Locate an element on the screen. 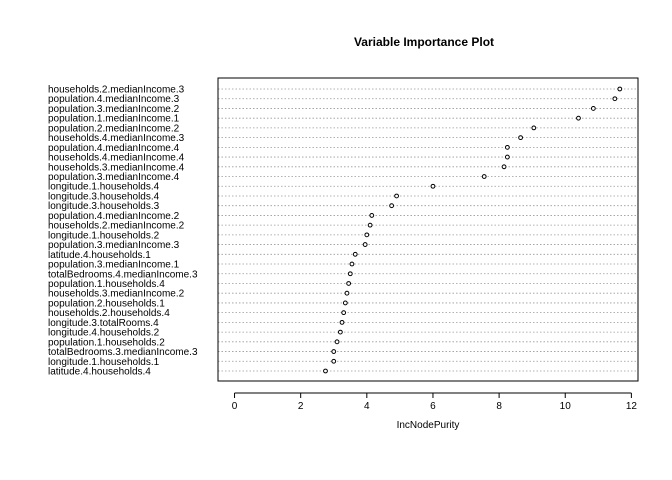  category-label: totalBedrooms.3.medianIncome.3 is located at coordinates (123, 352).